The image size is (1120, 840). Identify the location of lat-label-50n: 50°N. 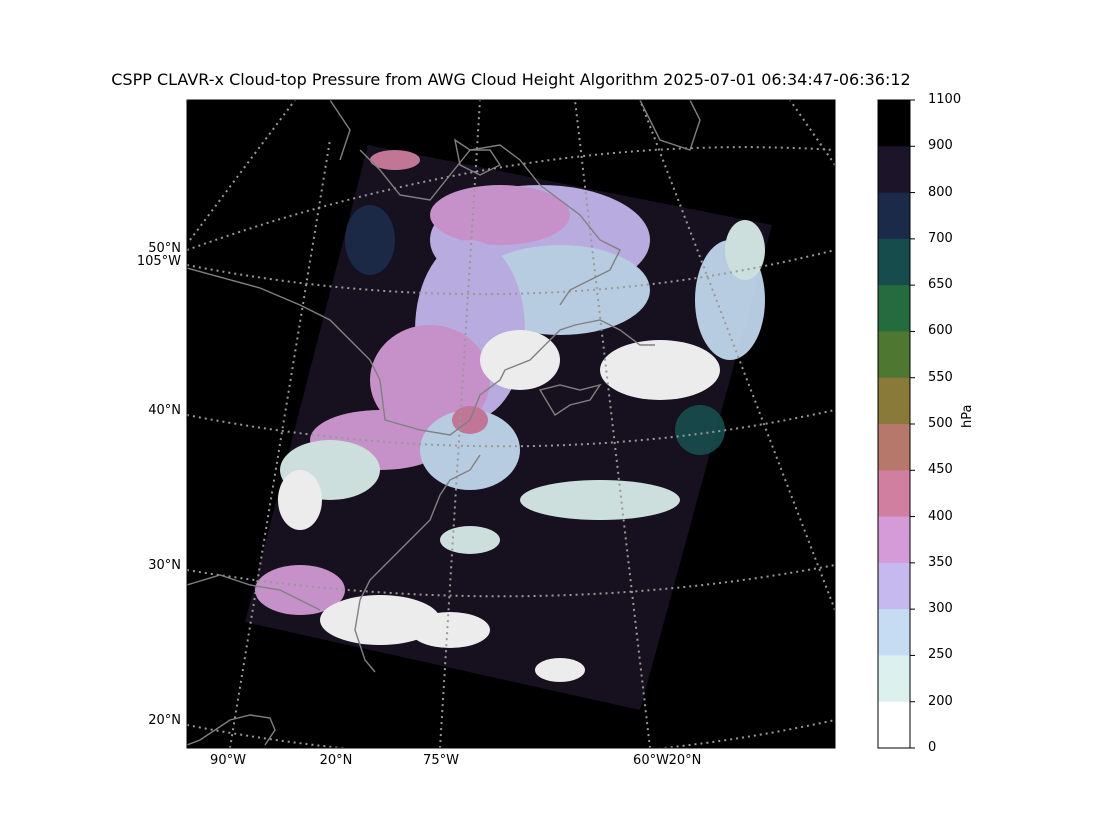
(164, 248).